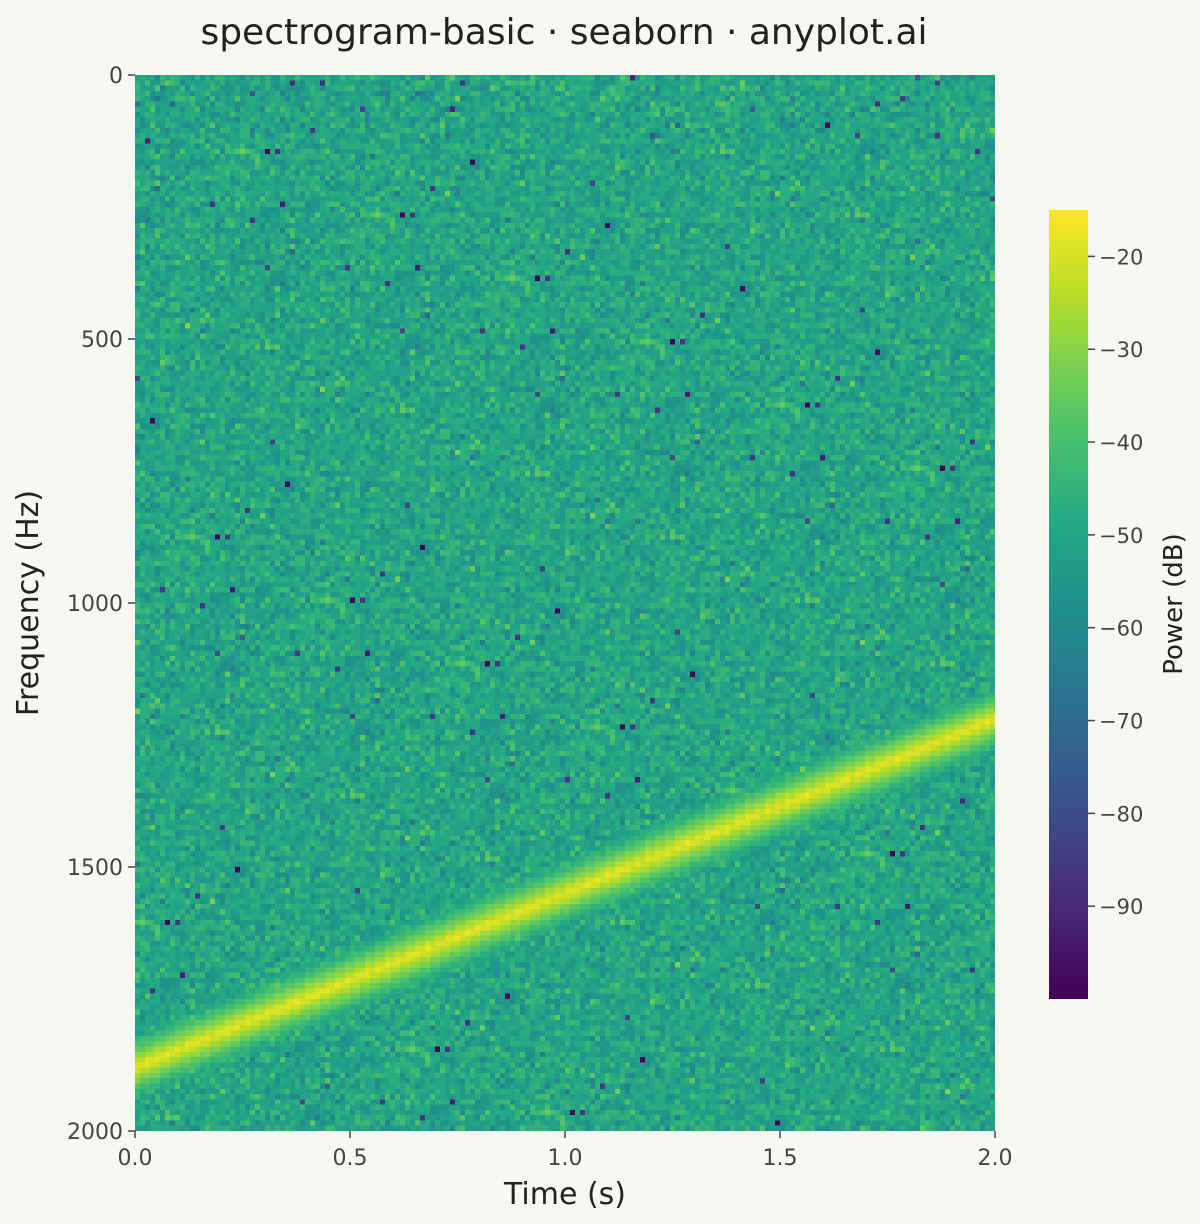  What do you see at coordinates (1174, 604) in the screenshot?
I see `colorbar-label: Power (dB)` at bounding box center [1174, 604].